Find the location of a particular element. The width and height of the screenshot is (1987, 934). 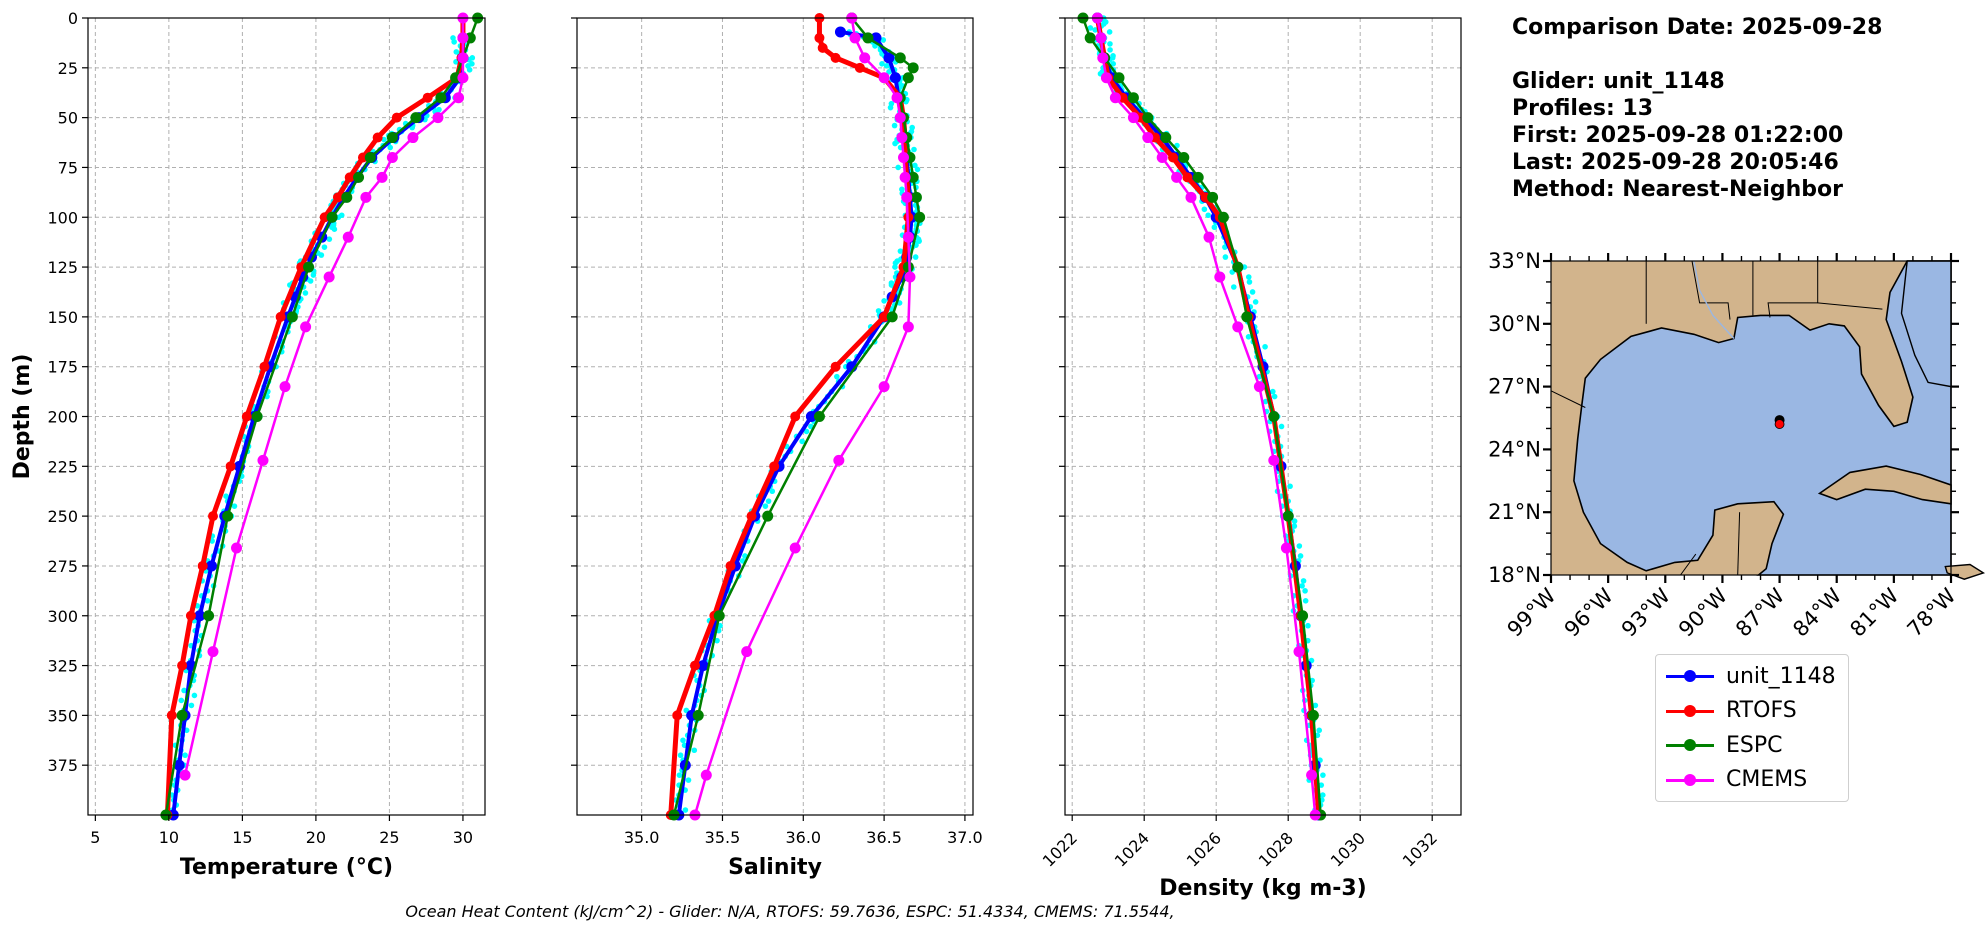

unit_1148-marker is located at coordinates (840, 32).